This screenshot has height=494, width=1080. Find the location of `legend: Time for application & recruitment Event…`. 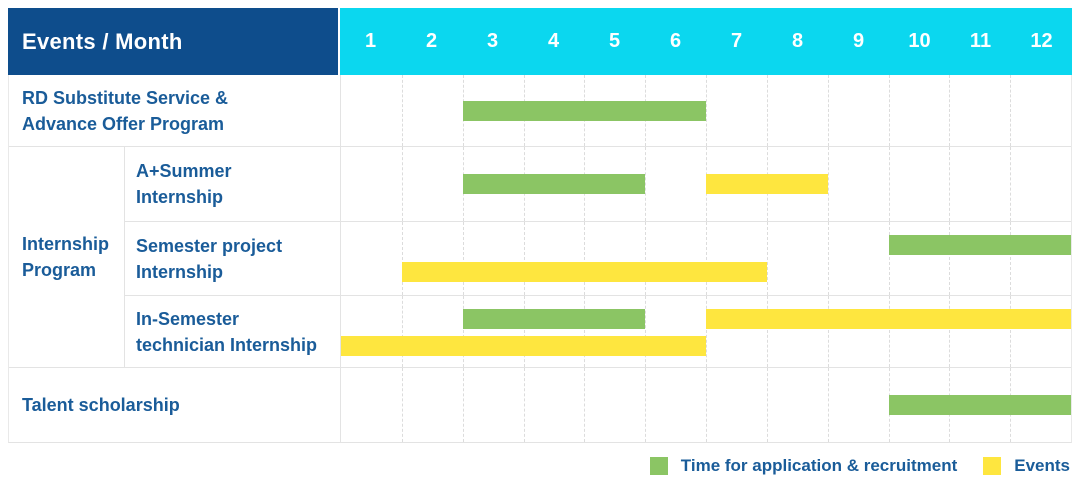

legend: Time for application & recruitment Event… is located at coordinates (859, 466).